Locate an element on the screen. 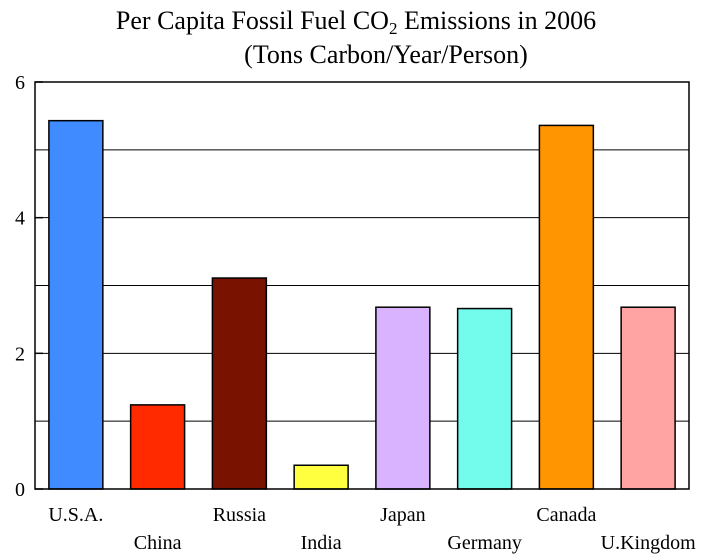 The width and height of the screenshot is (712, 556). y-tick-label: 4 is located at coordinates (20, 219).